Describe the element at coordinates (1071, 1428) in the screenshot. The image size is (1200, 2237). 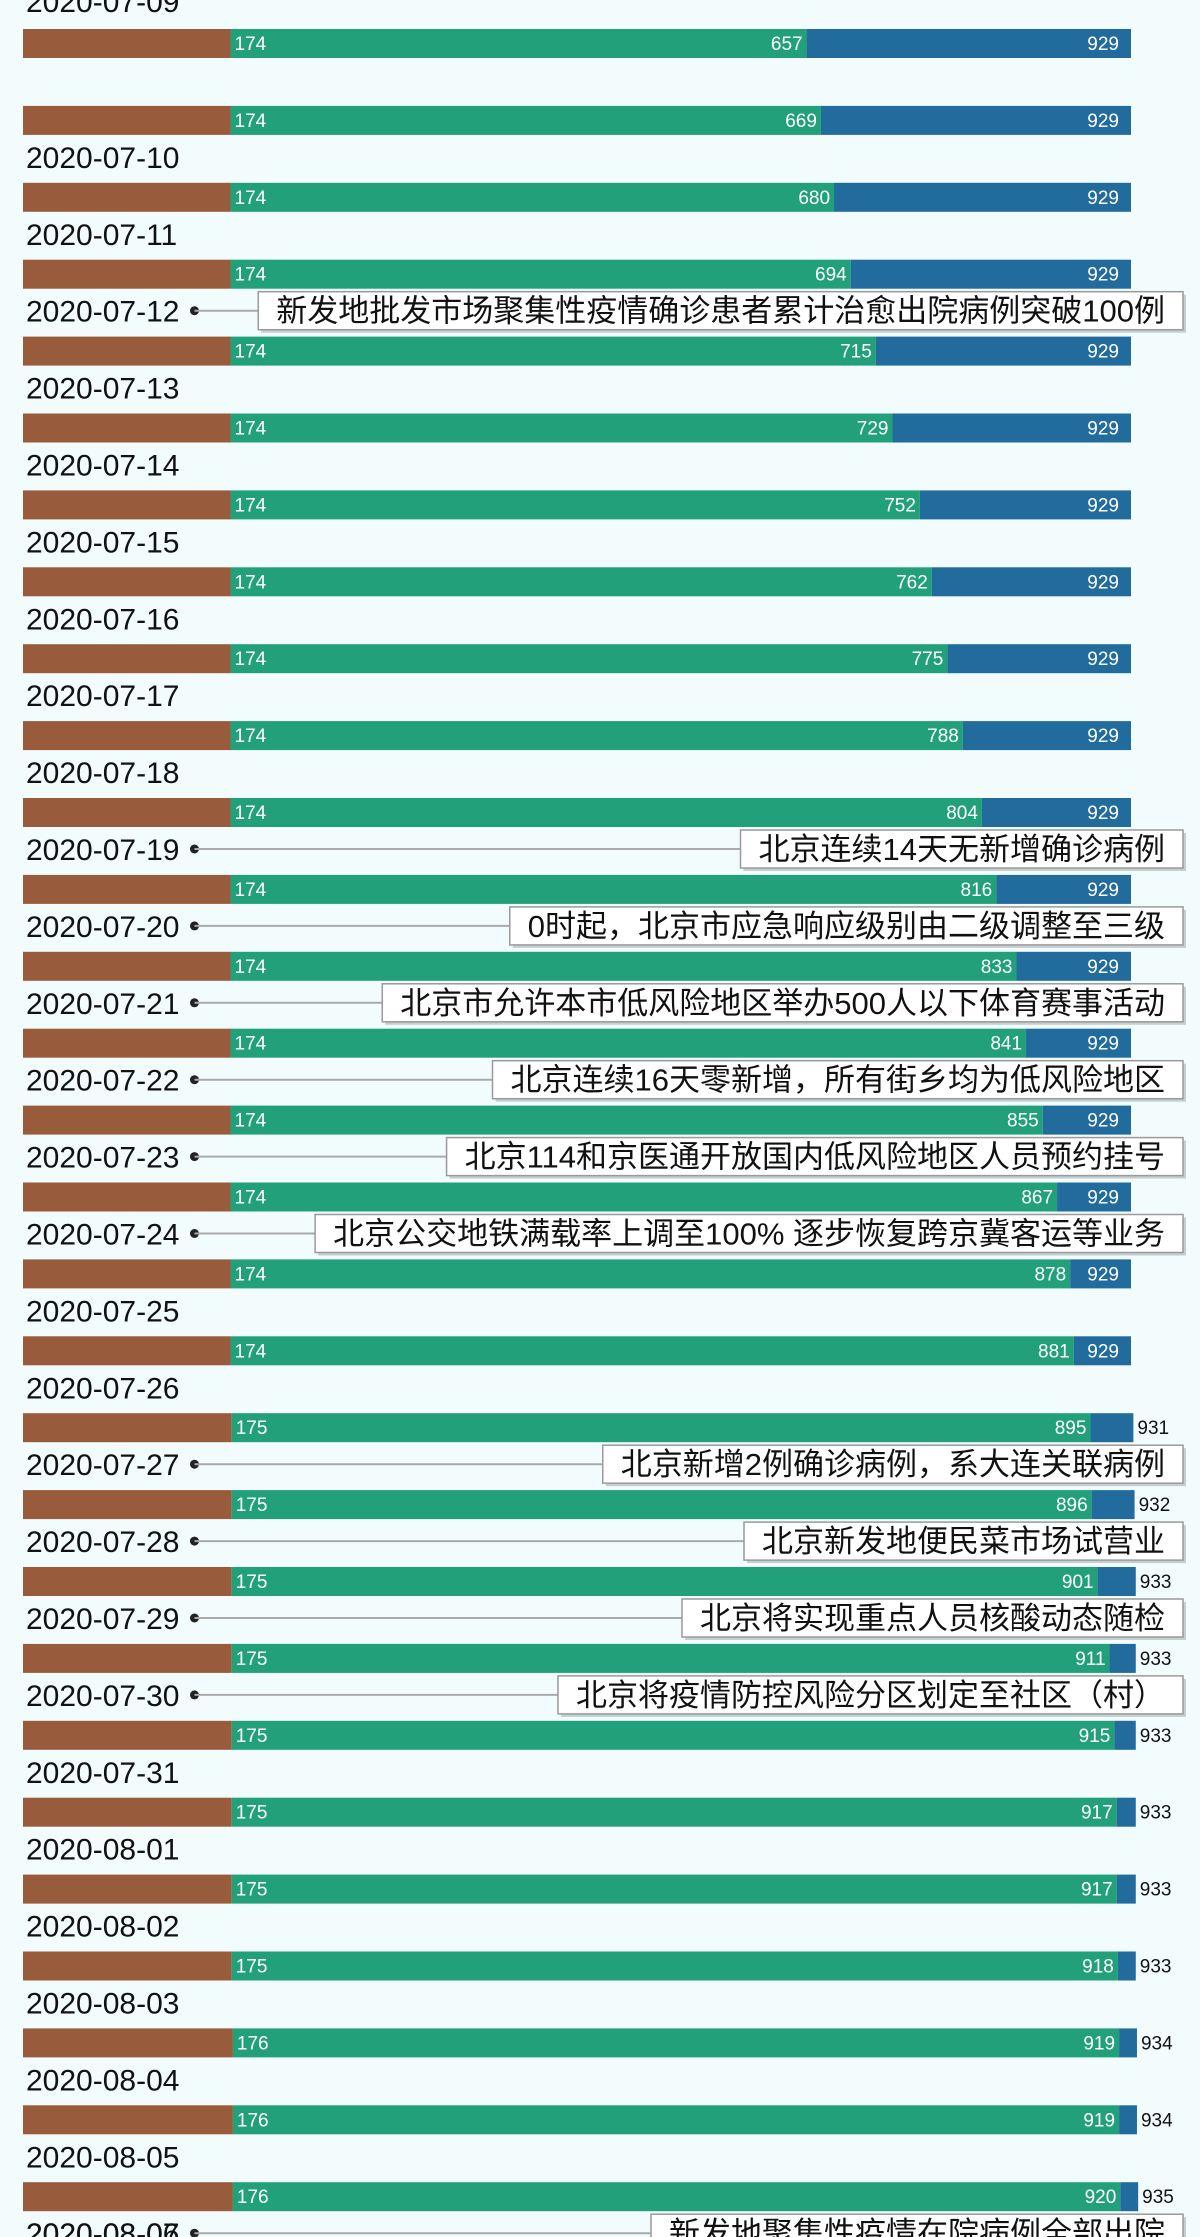
I see `bar-label-second: 895` at that location.